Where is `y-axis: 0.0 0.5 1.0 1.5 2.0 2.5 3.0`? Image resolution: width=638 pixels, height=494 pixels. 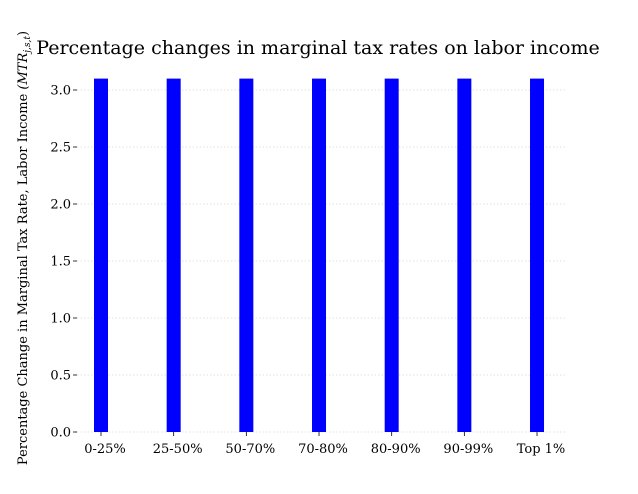 y-axis: 0.0 0.5 1.0 1.5 2.0 2.5 3.0 is located at coordinates (63, 262).